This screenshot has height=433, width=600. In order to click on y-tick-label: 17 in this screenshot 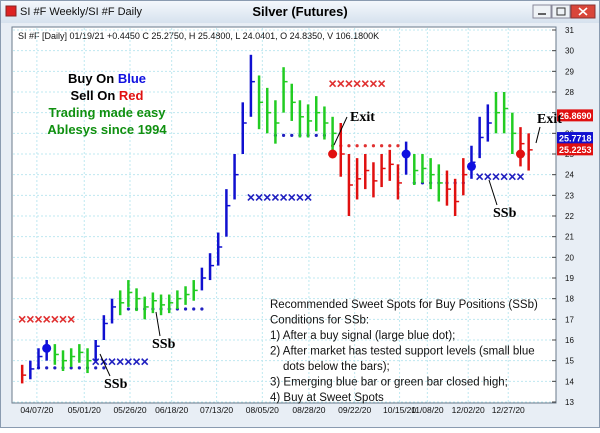, I will do `click(569, 319)`.